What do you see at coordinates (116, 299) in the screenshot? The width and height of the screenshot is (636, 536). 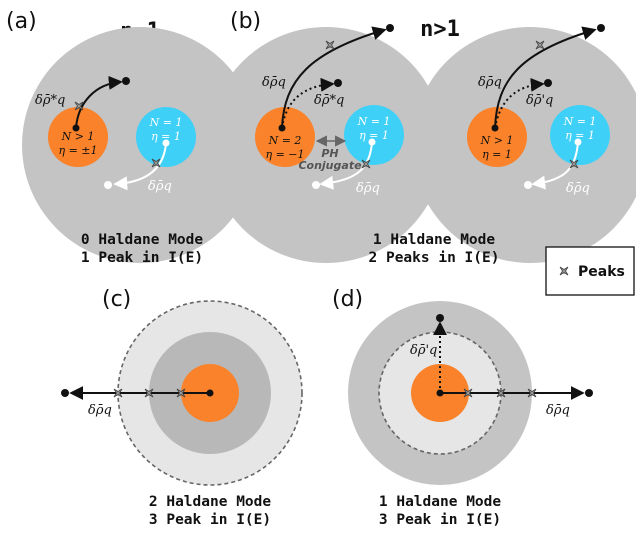 I see `panel-c-label: (c)` at bounding box center [116, 299].